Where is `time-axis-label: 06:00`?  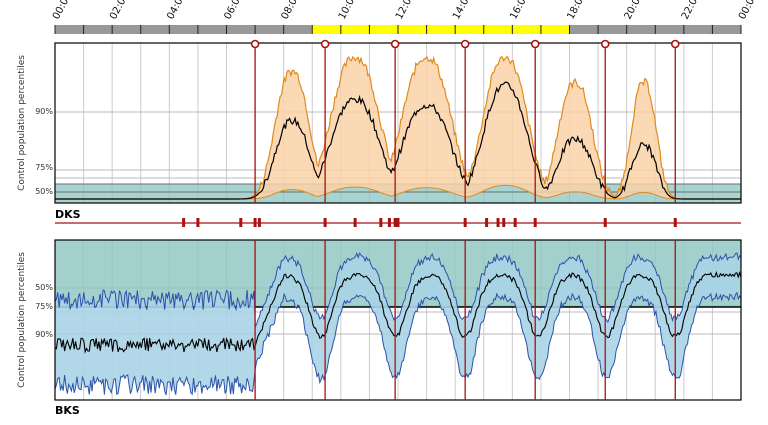
time-axis-label: 06:00 is located at coordinates (233, 10).